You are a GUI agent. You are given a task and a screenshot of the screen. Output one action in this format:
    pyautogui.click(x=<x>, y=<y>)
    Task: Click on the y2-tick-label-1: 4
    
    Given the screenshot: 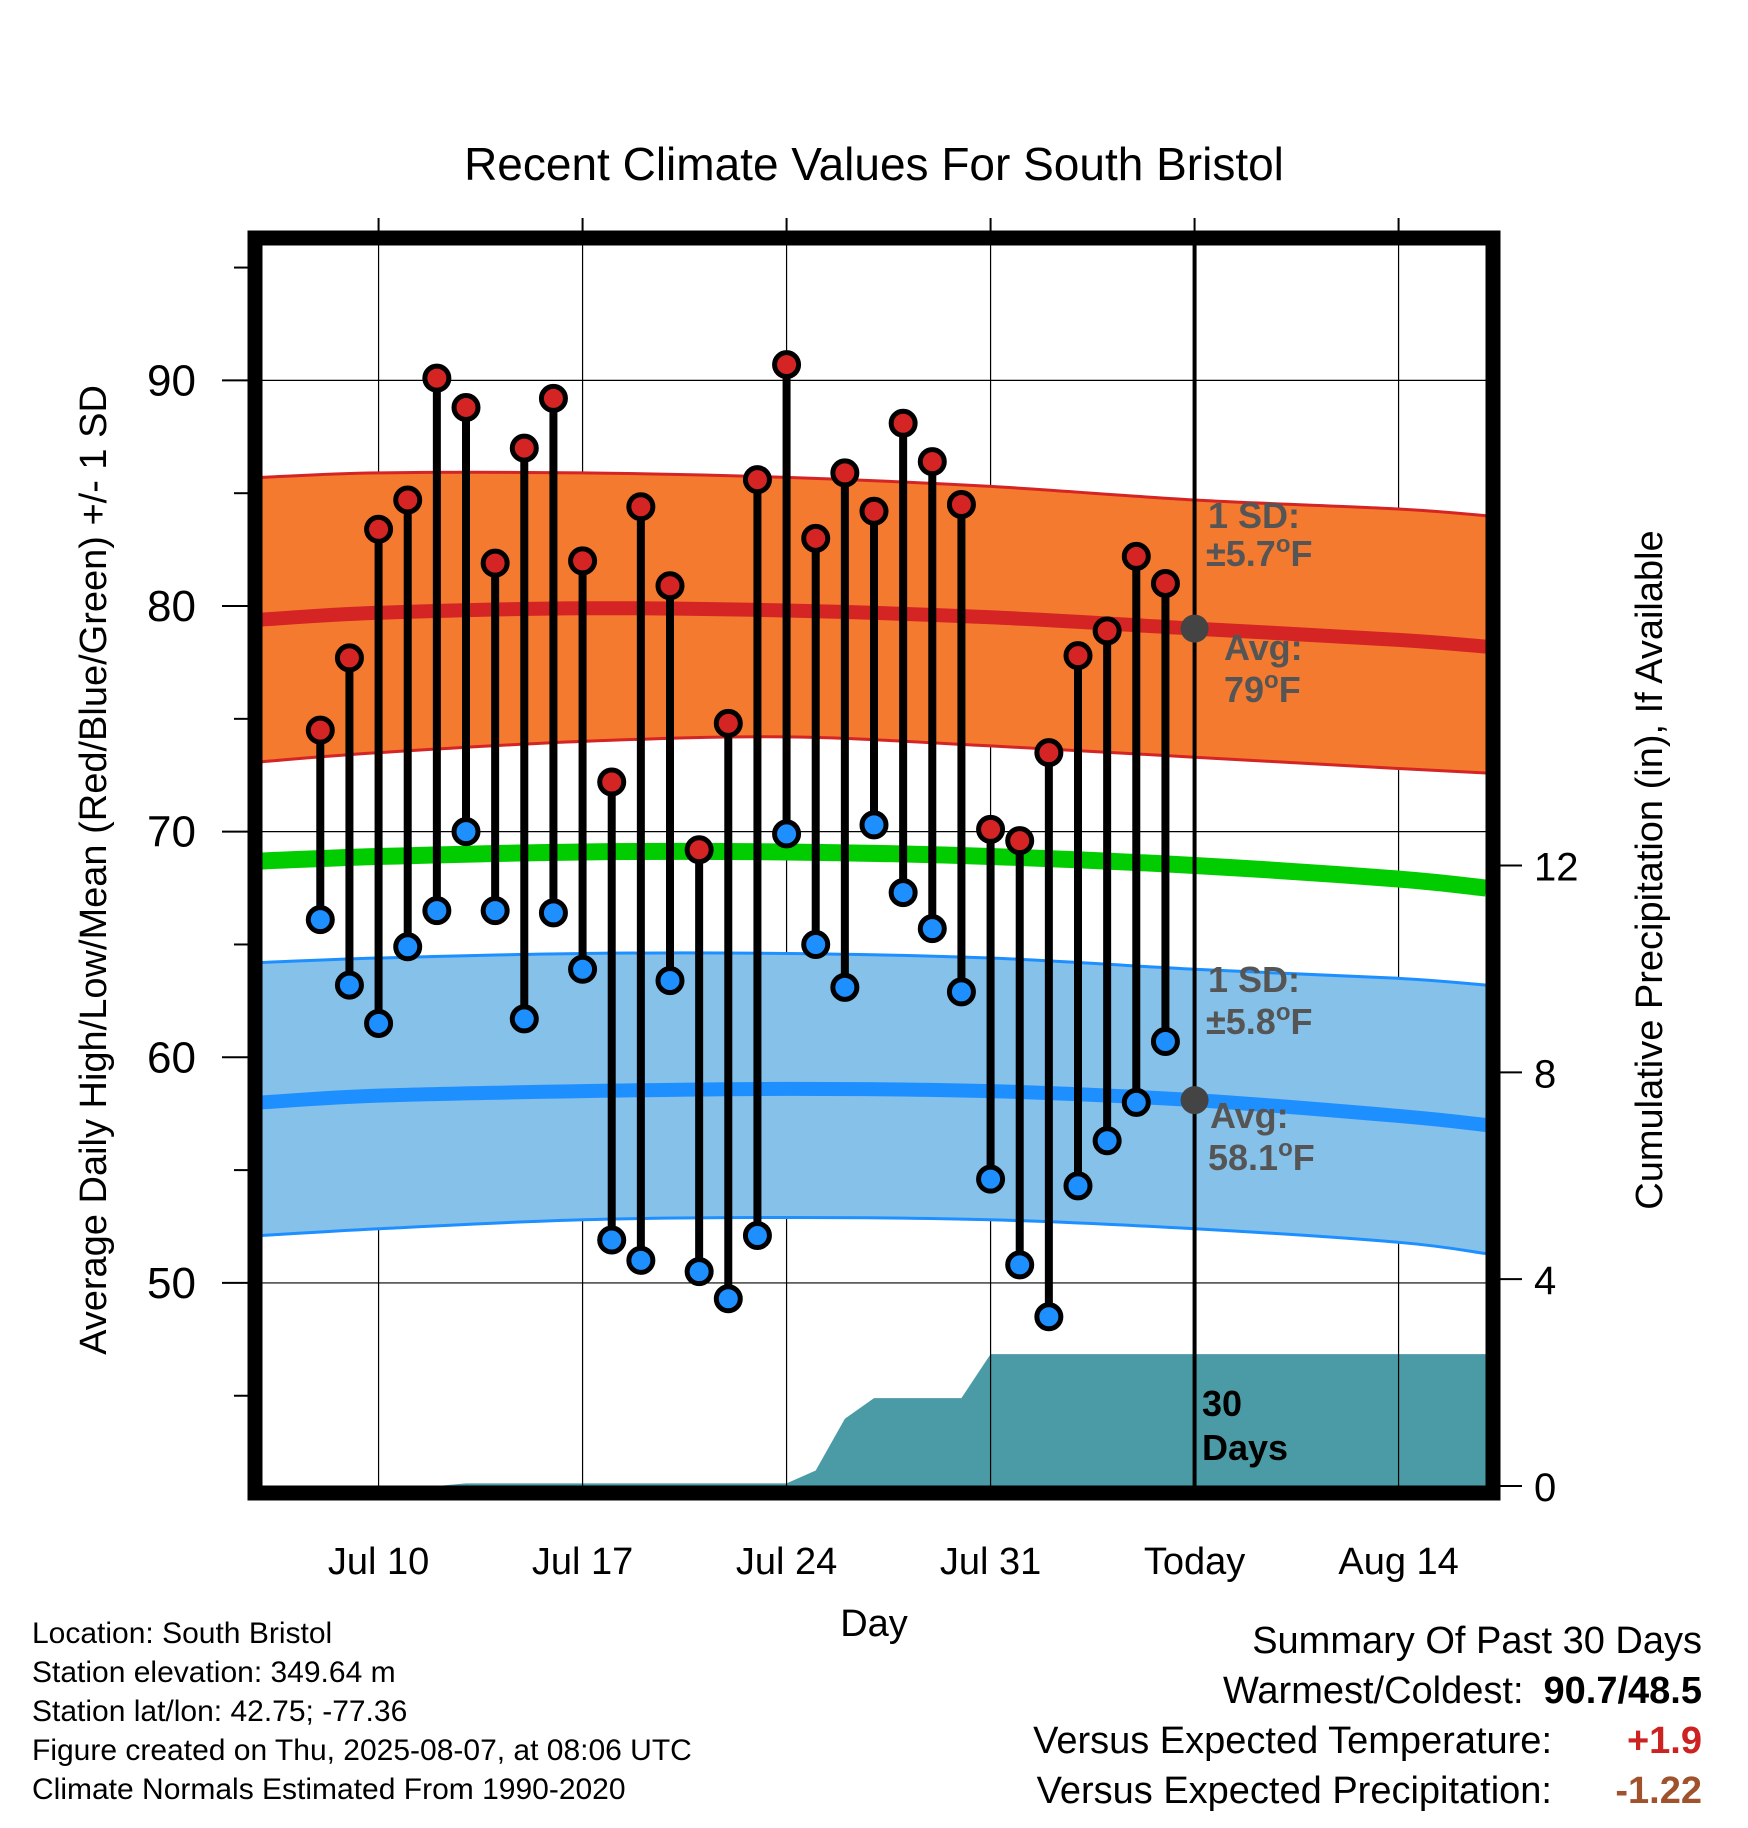 What is the action you would take?
    pyautogui.click(x=1545, y=1281)
    